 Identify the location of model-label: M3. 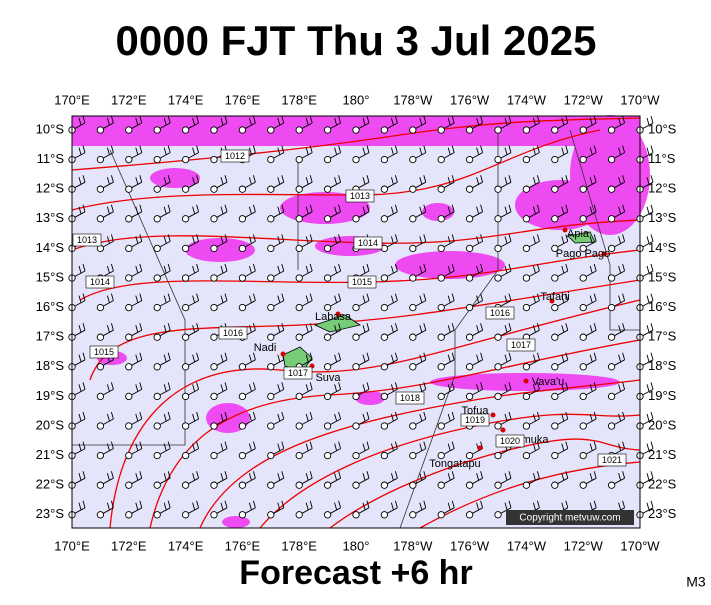
(696, 582).